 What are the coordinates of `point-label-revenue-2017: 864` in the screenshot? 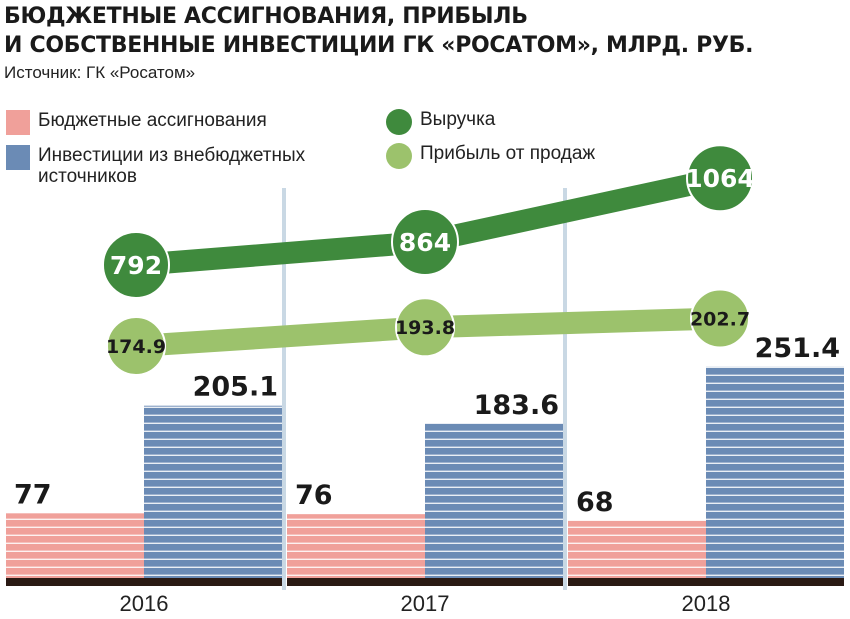 It's located at (425, 242).